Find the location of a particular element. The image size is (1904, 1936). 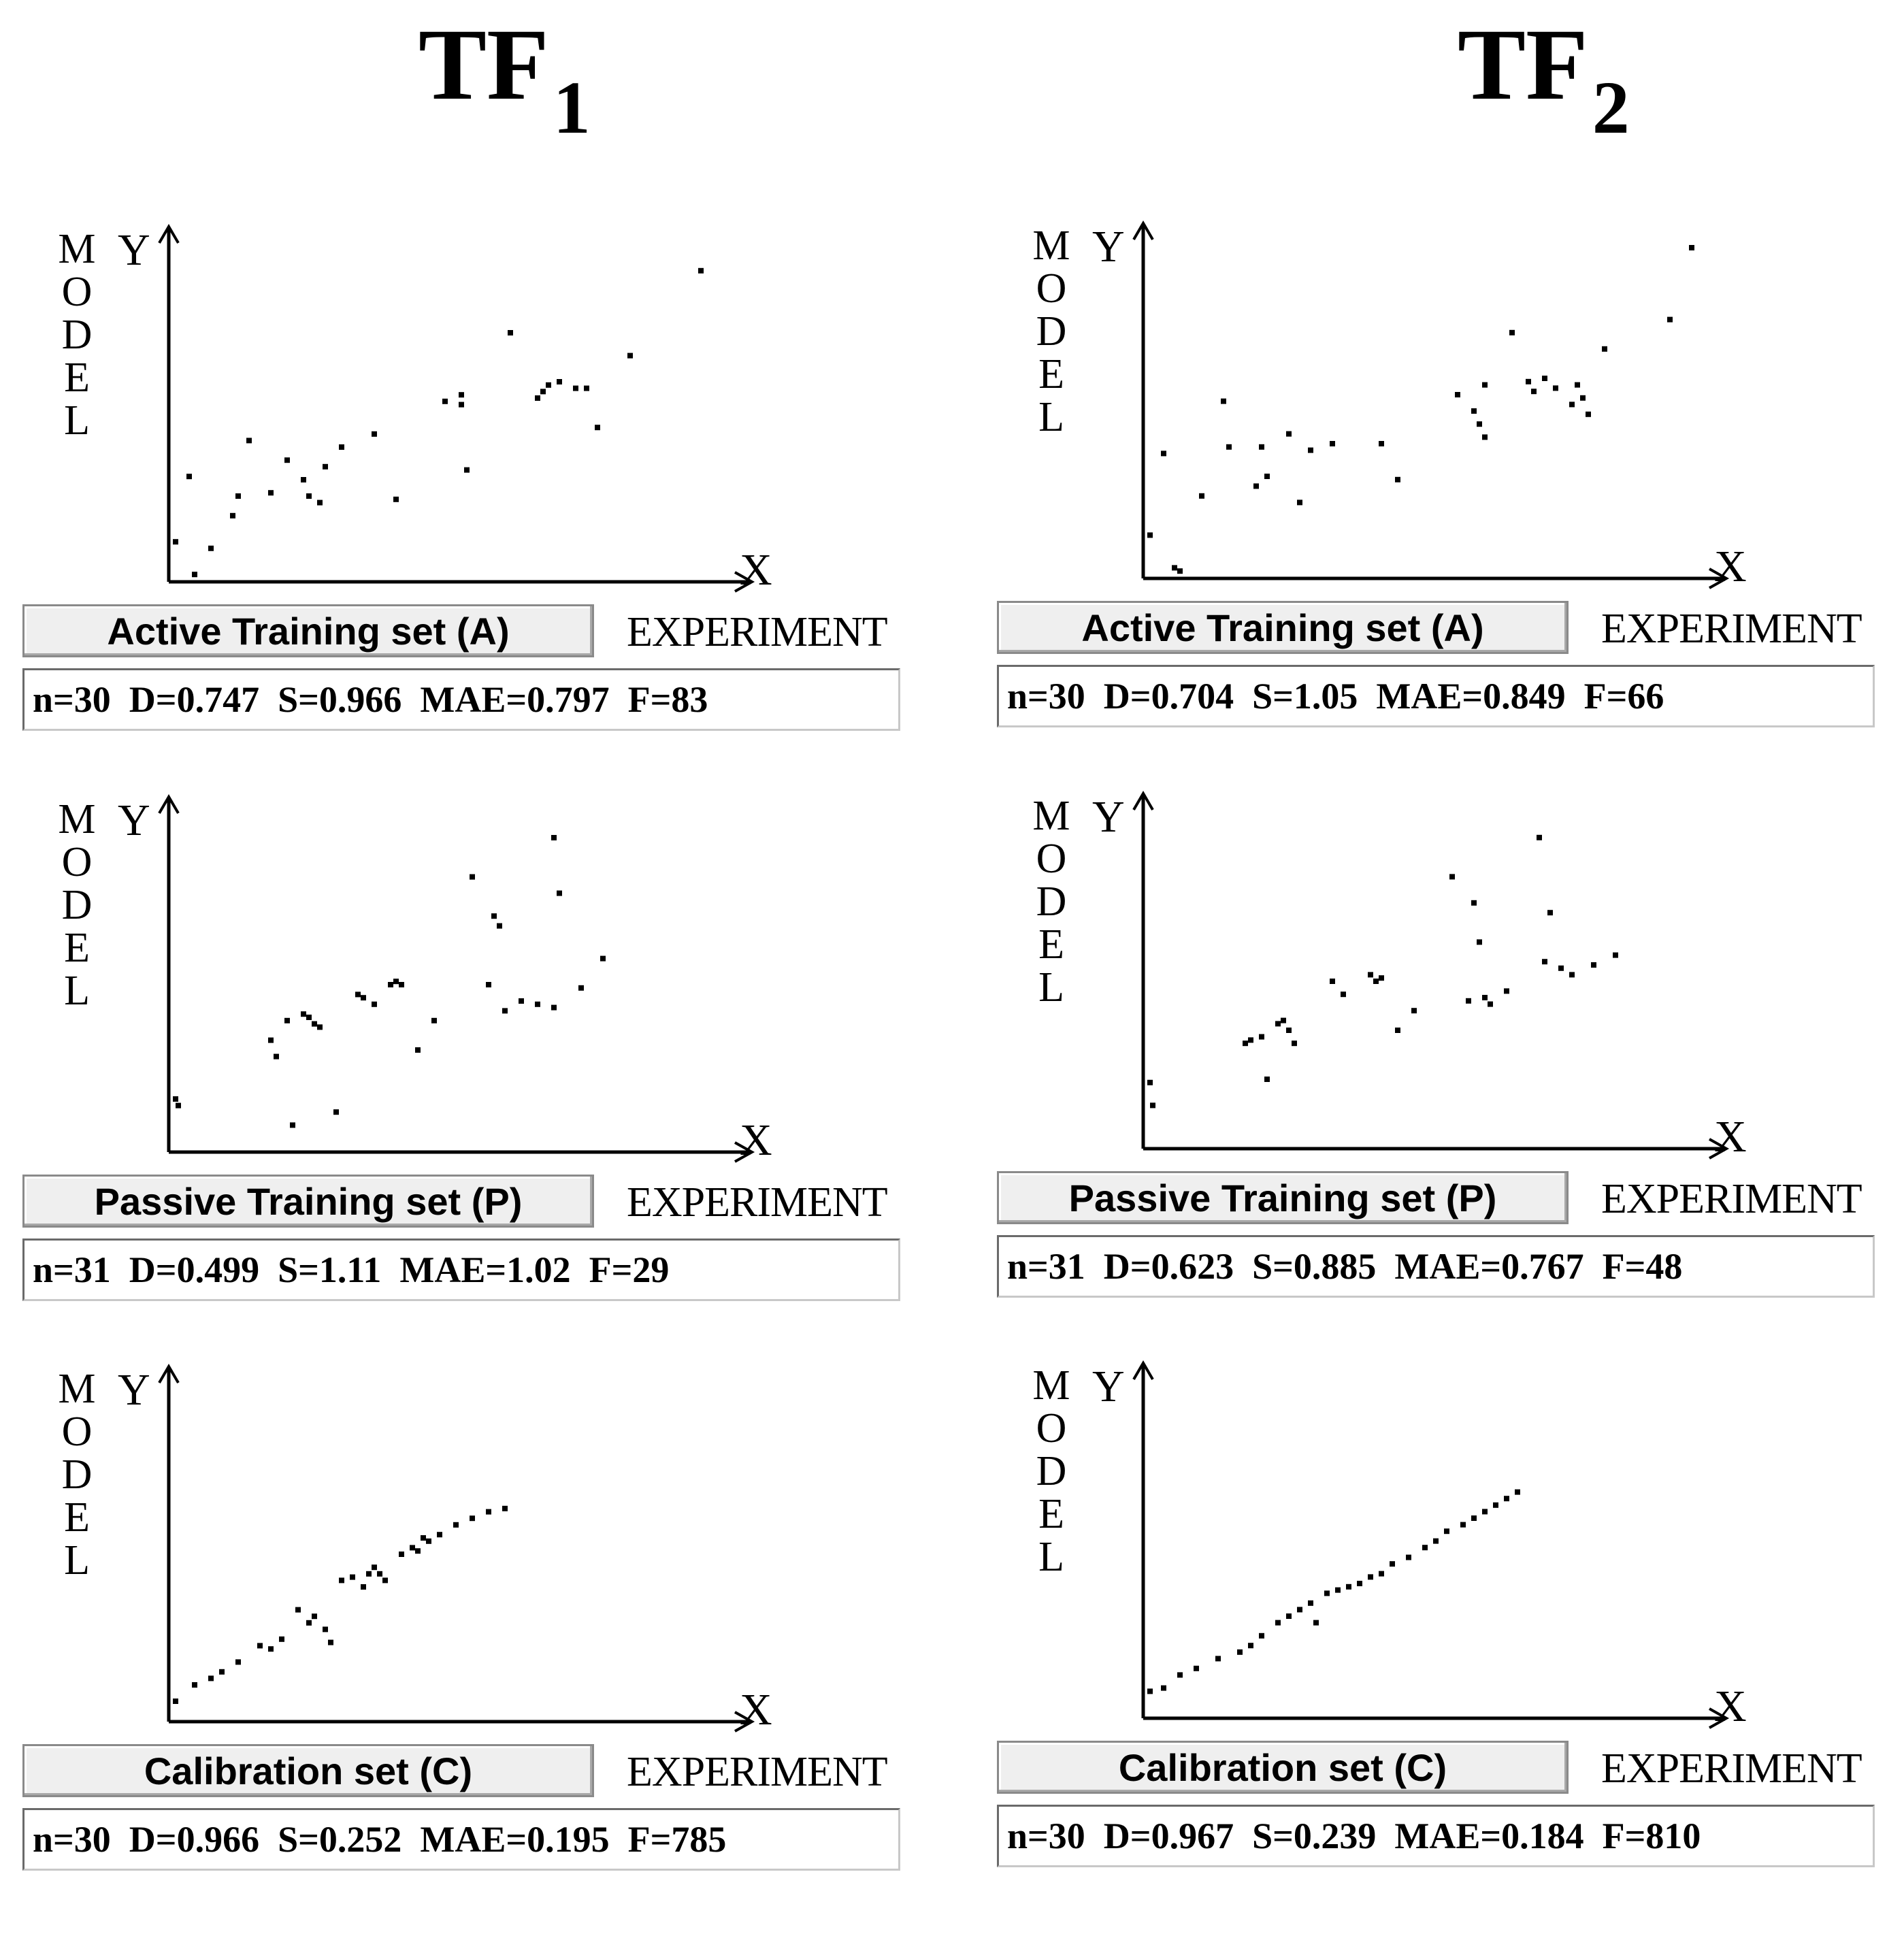

scatter-plot is located at coordinates (457, 978).